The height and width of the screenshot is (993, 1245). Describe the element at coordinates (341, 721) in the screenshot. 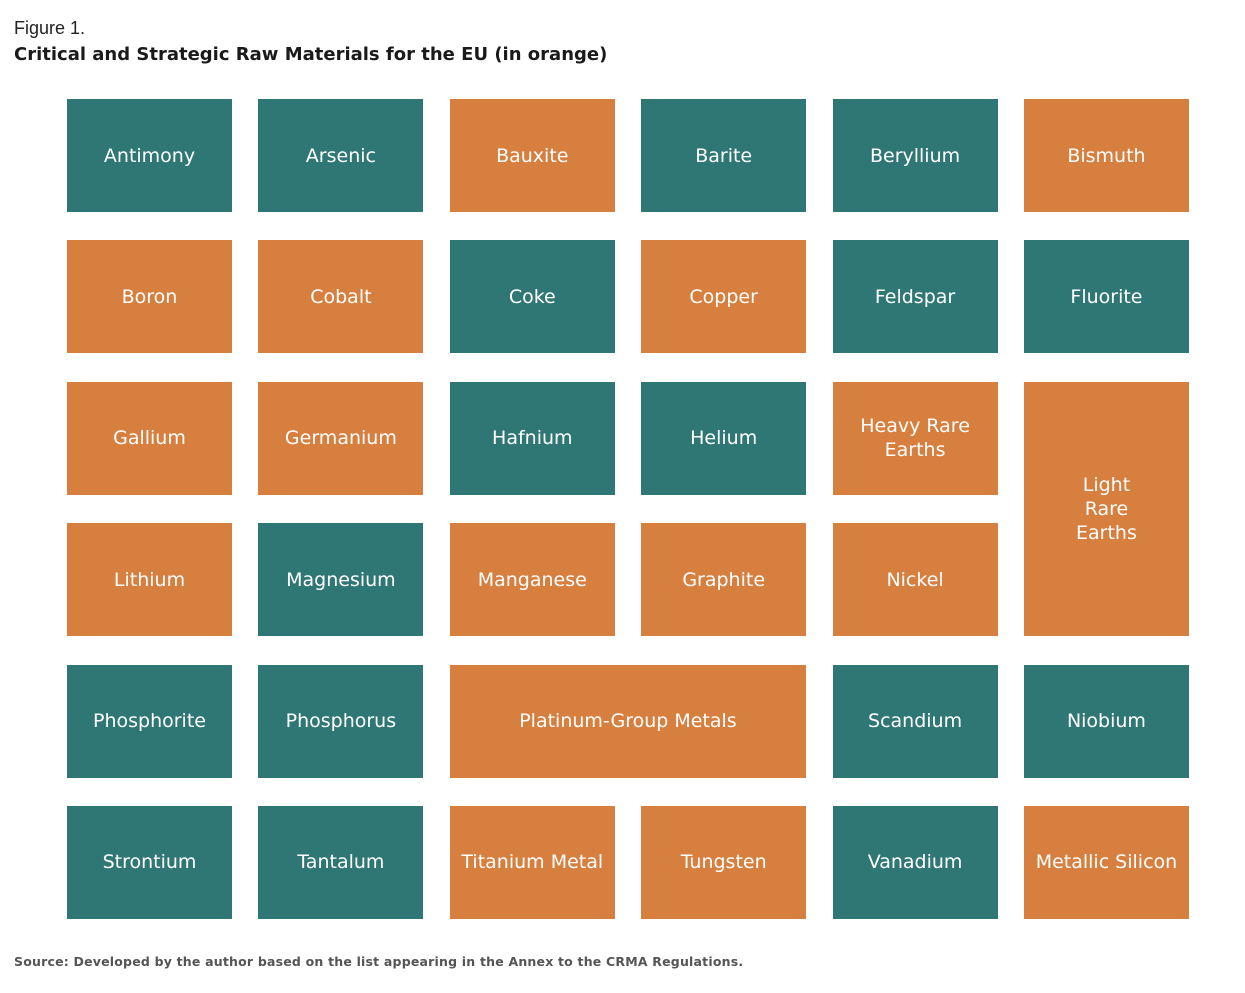

I see `material-tile: Phosphorus` at that location.